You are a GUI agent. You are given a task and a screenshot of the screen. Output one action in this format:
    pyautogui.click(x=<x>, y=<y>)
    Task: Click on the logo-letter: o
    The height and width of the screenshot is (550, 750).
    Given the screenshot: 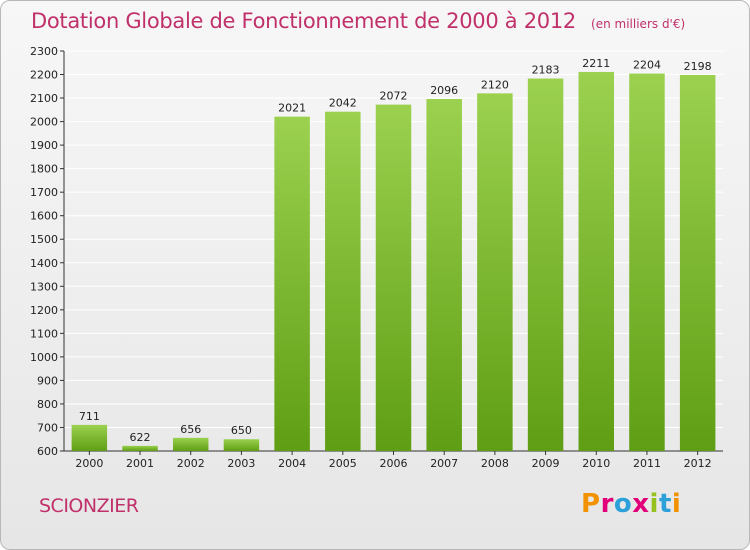 What is the action you would take?
    pyautogui.click(x=623, y=504)
    